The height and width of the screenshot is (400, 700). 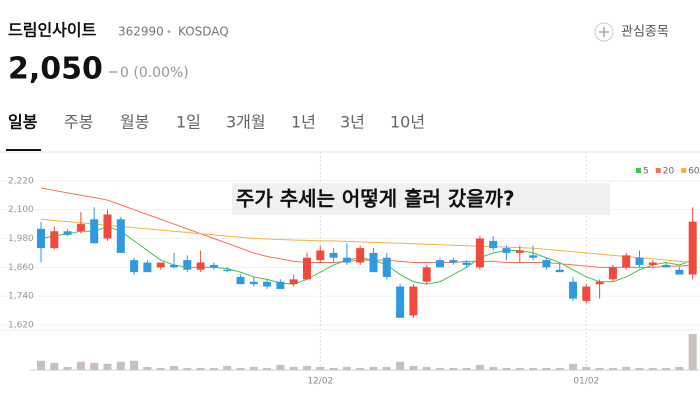 I want to click on watch-button: 관심종목, so click(x=631, y=32).